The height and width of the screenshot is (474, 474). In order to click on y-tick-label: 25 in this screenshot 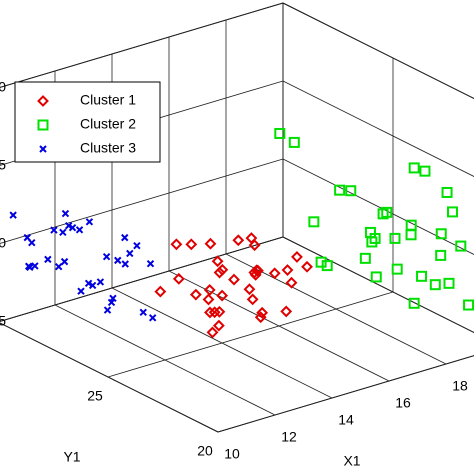, I will do `click(95, 396)`.